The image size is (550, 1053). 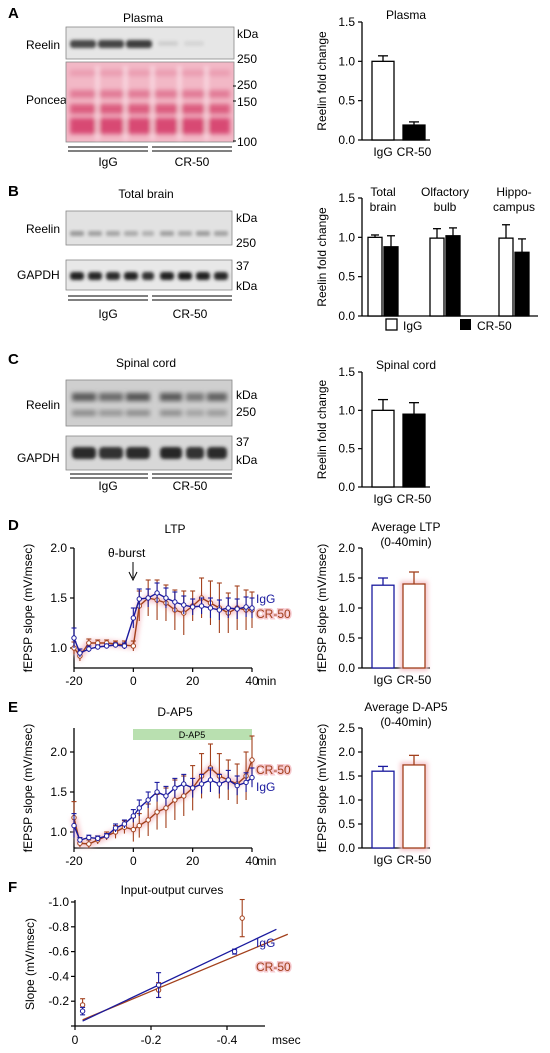 I want to click on F_scatter-y-tick-label-1: -0.8, so click(x=58, y=927).